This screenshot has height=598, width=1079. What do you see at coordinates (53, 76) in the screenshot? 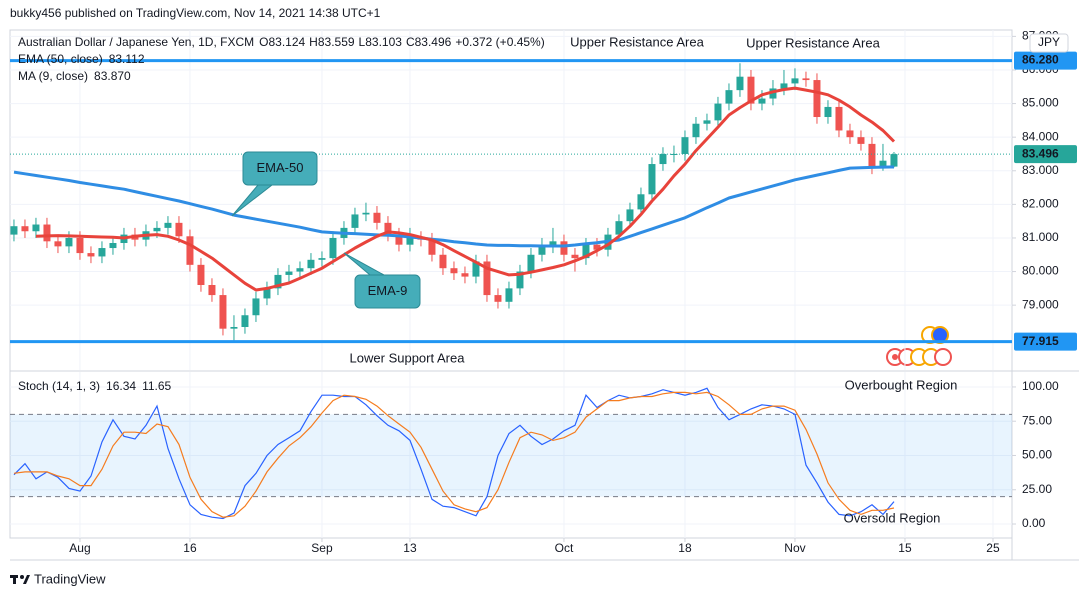
I see `legend-text: MA (9, close)` at bounding box center [53, 76].